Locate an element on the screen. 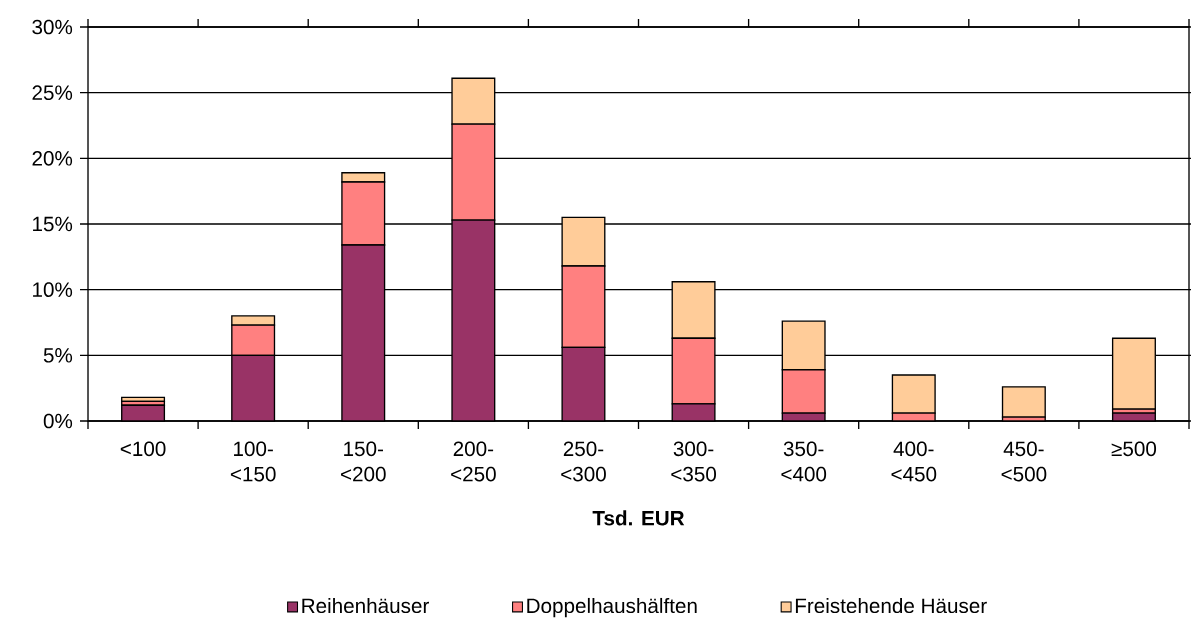 The image size is (1191, 622). x-tick-label: <100 is located at coordinates (143, 449).